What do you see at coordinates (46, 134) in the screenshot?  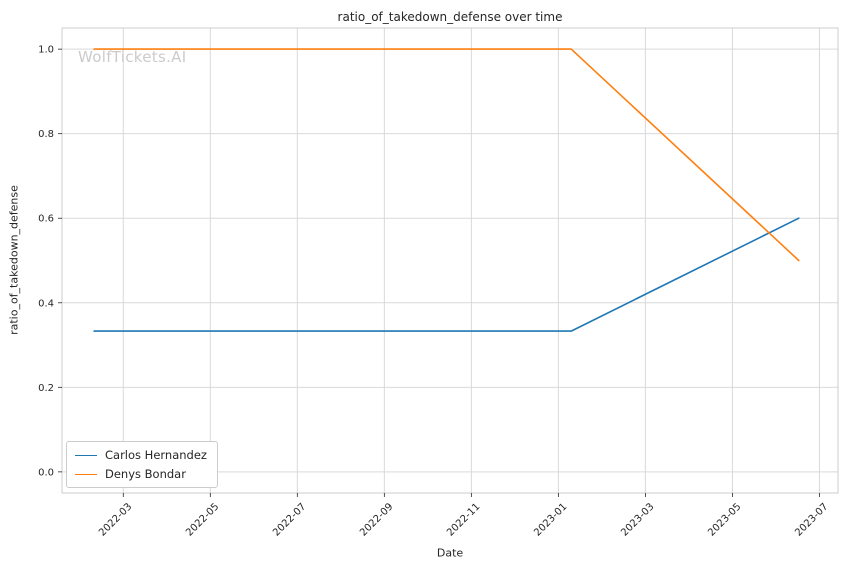 I see `y-tick-label: 0.8` at bounding box center [46, 134].